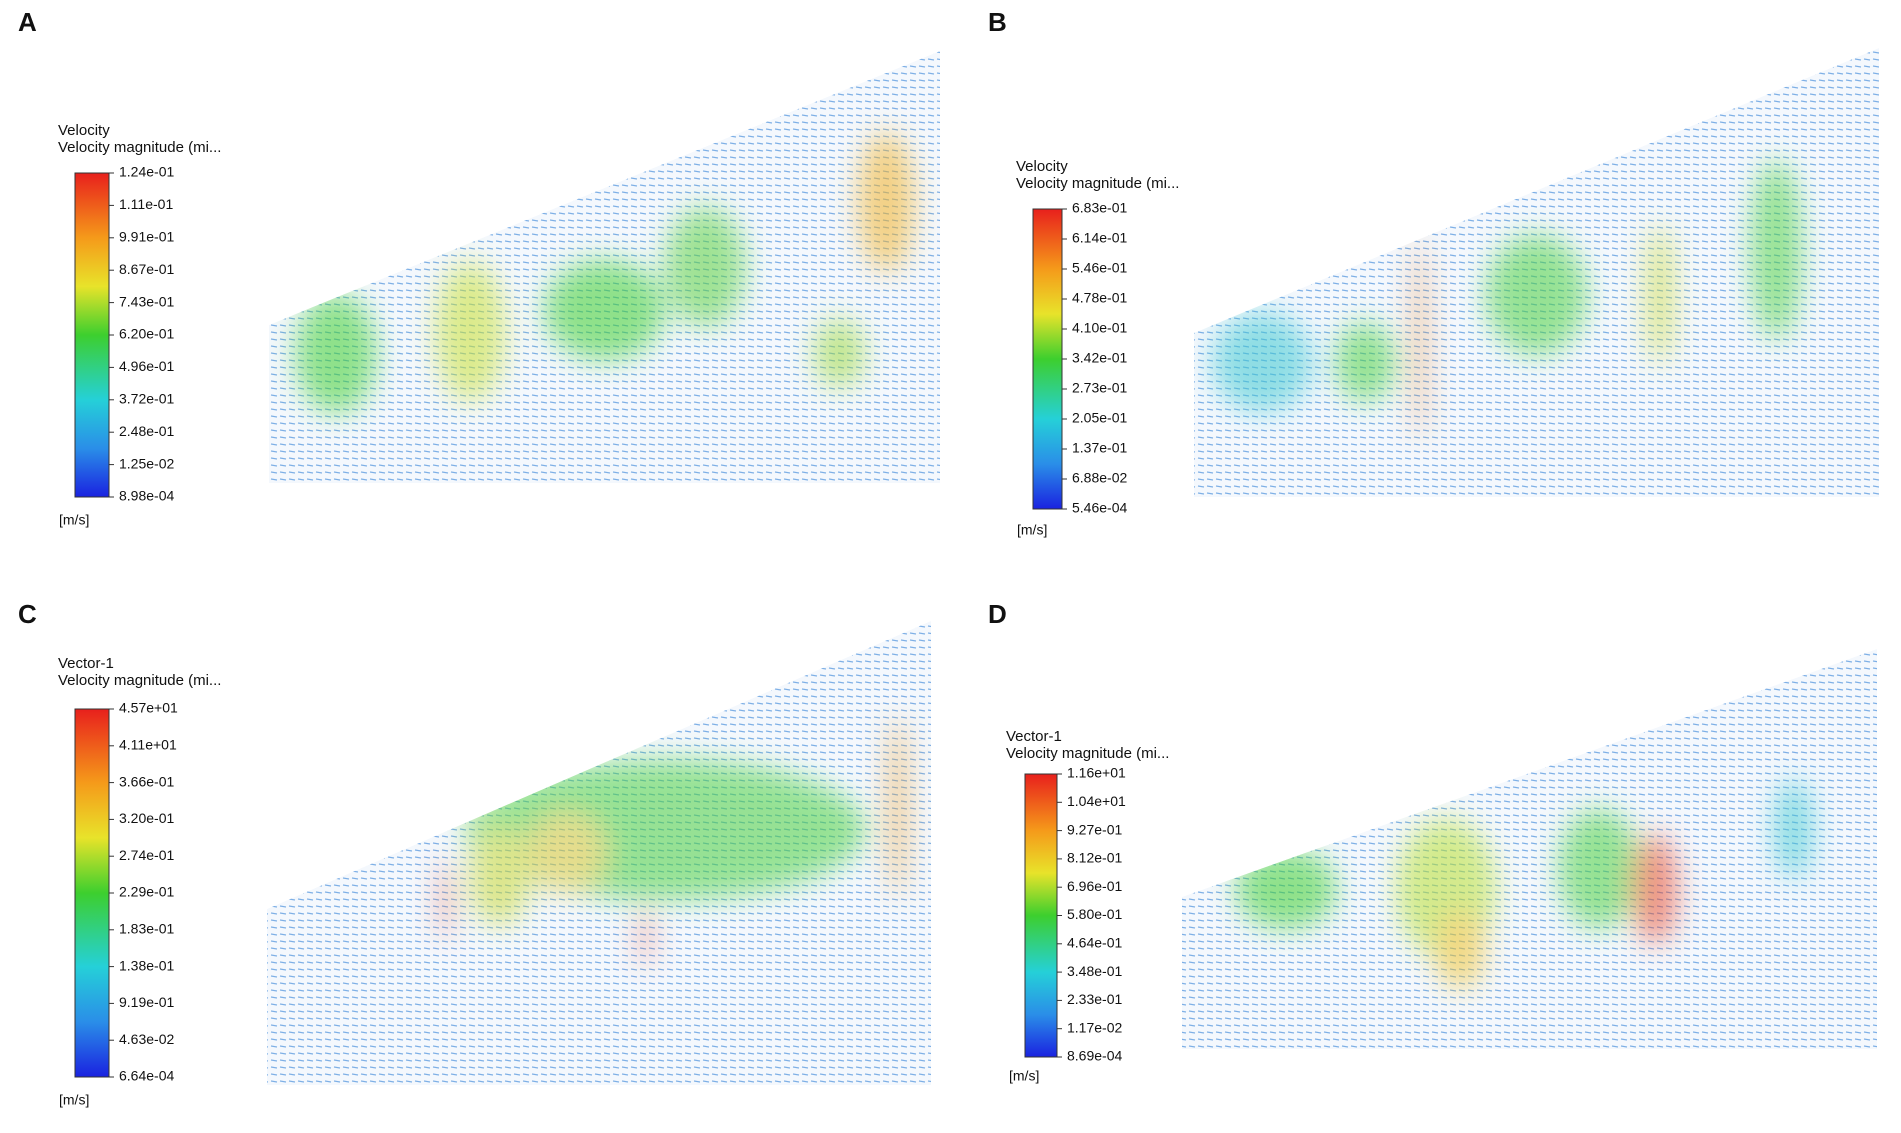  What do you see at coordinates (997, 22) in the screenshot?
I see `panel-label: B` at bounding box center [997, 22].